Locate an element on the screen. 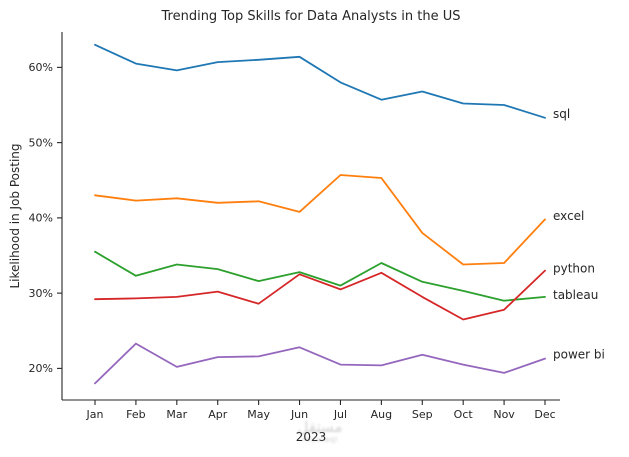 This screenshot has width=629, height=457. series-line-sql is located at coordinates (320, 81).